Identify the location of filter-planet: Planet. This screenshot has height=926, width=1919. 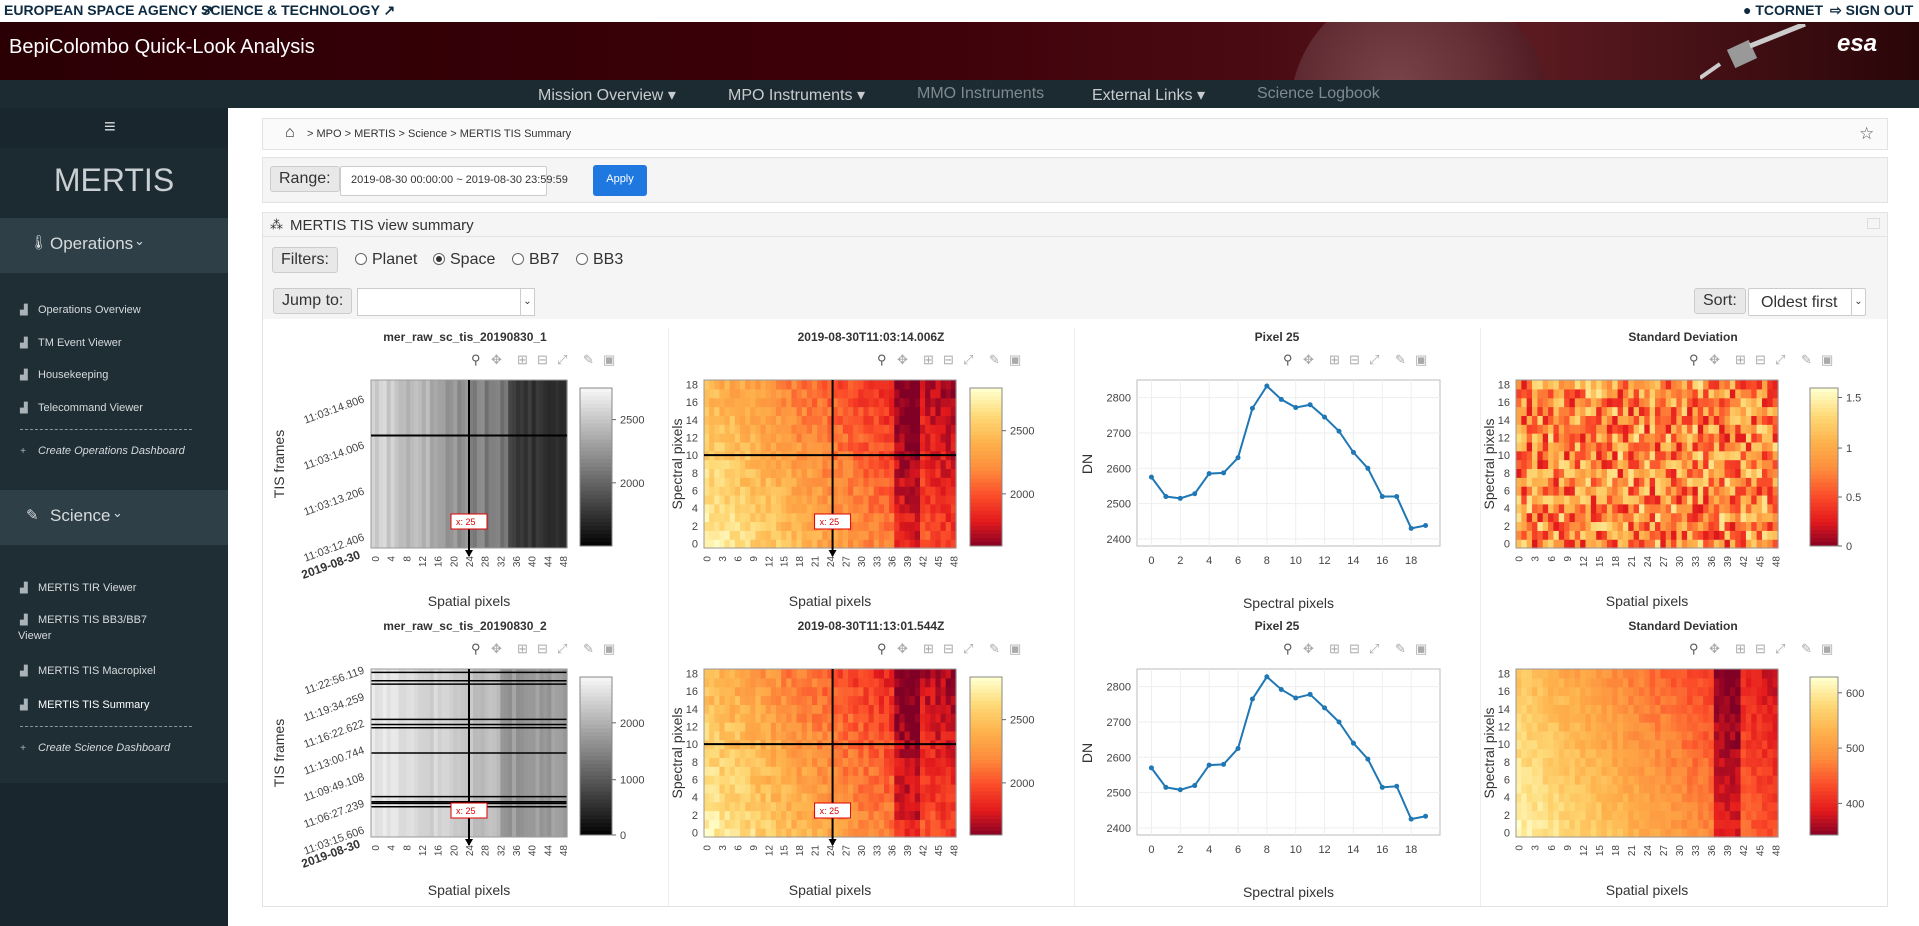
(386, 260).